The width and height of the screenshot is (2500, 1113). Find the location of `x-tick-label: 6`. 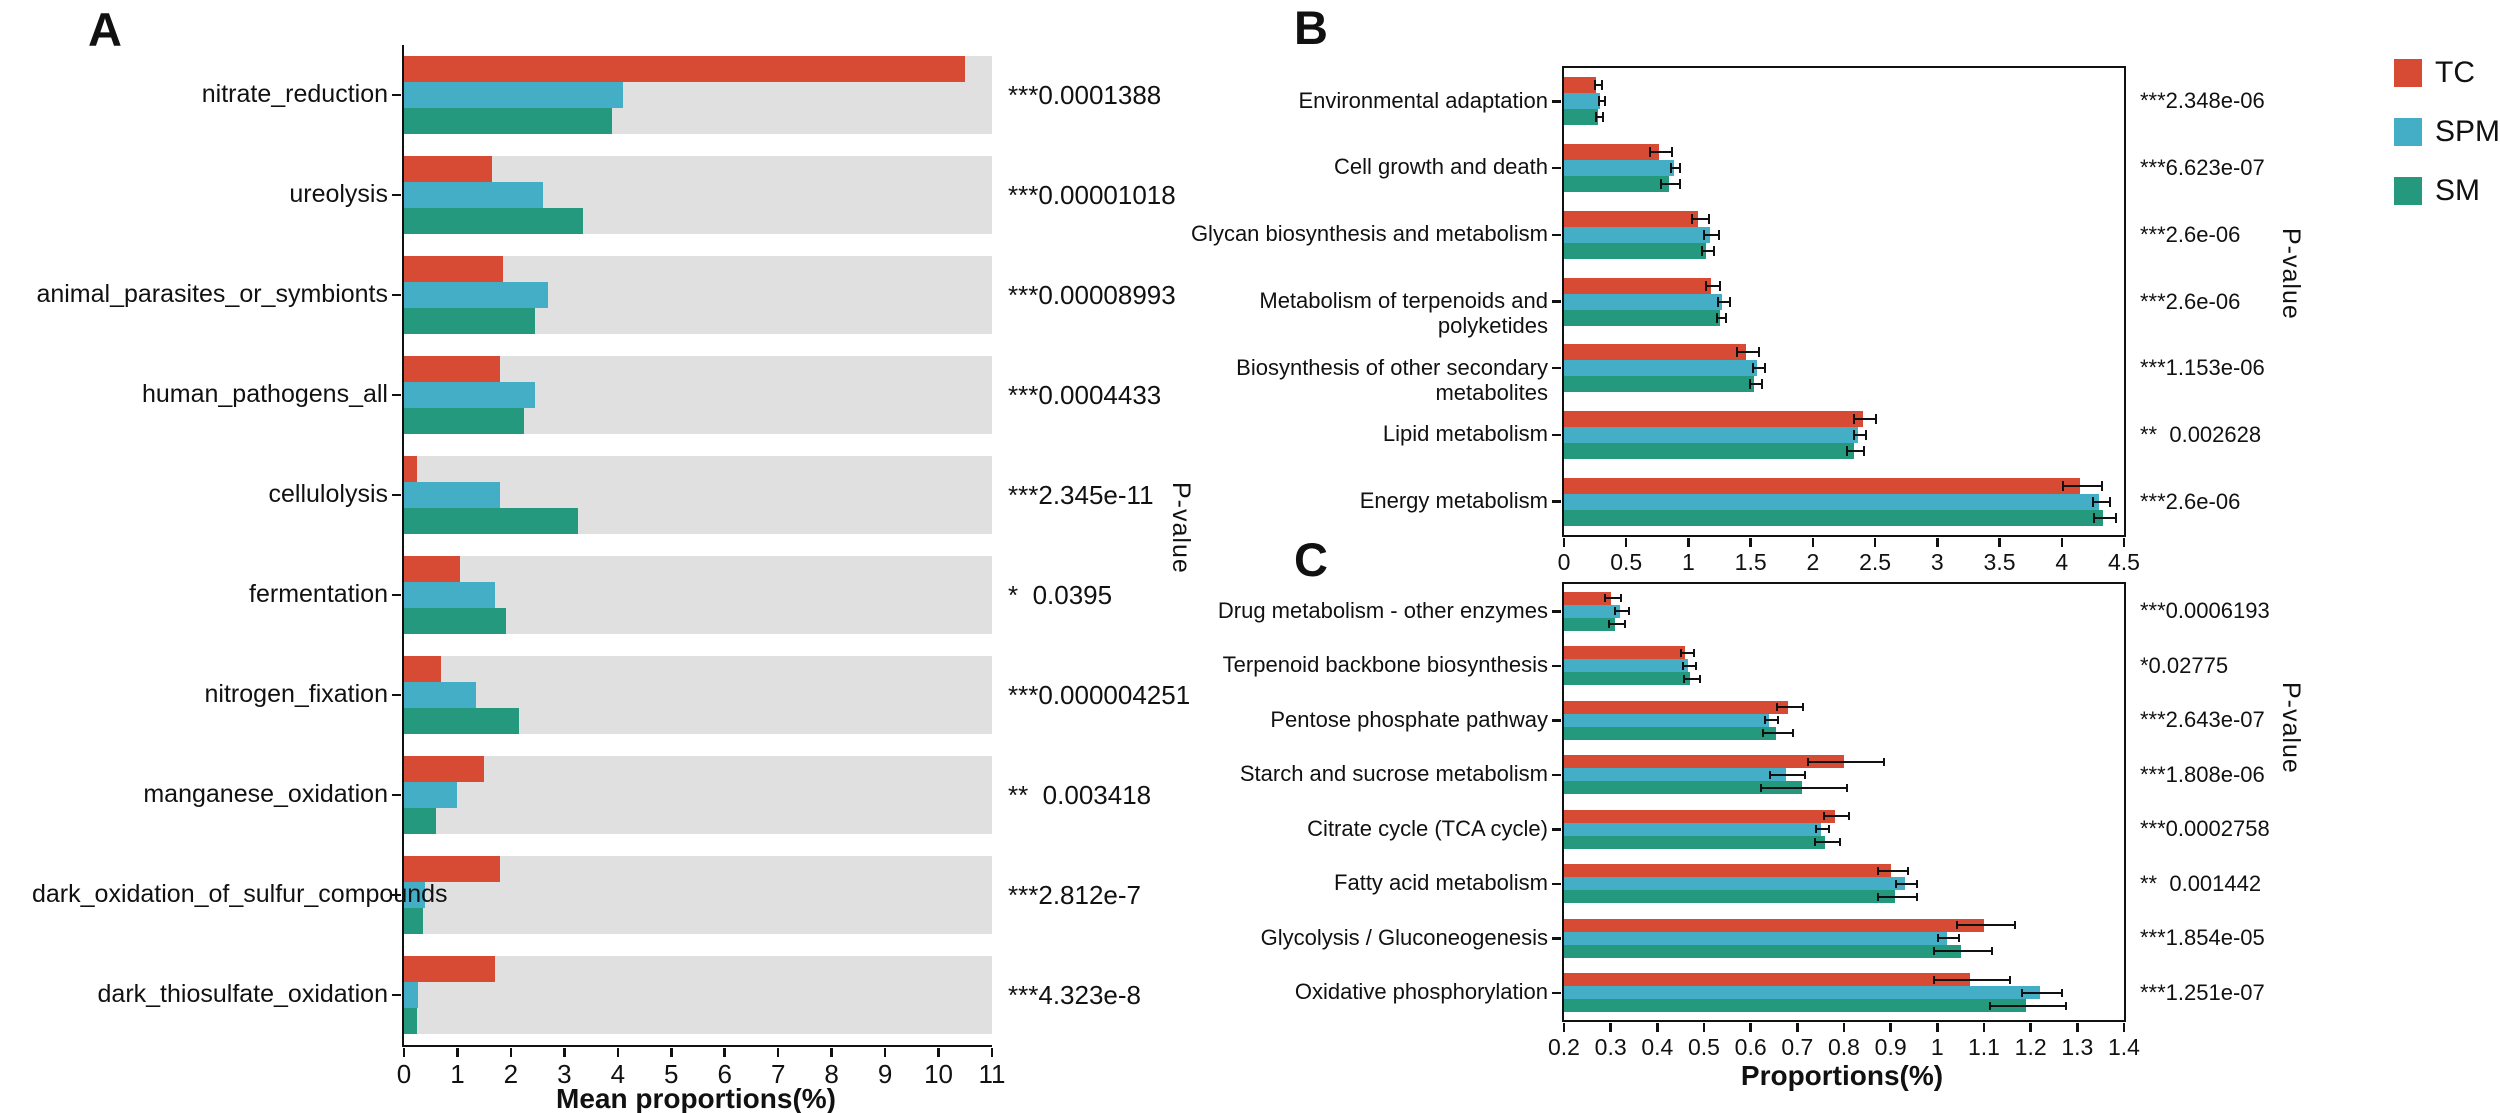

x-tick-label: 6 is located at coordinates (724, 1074).